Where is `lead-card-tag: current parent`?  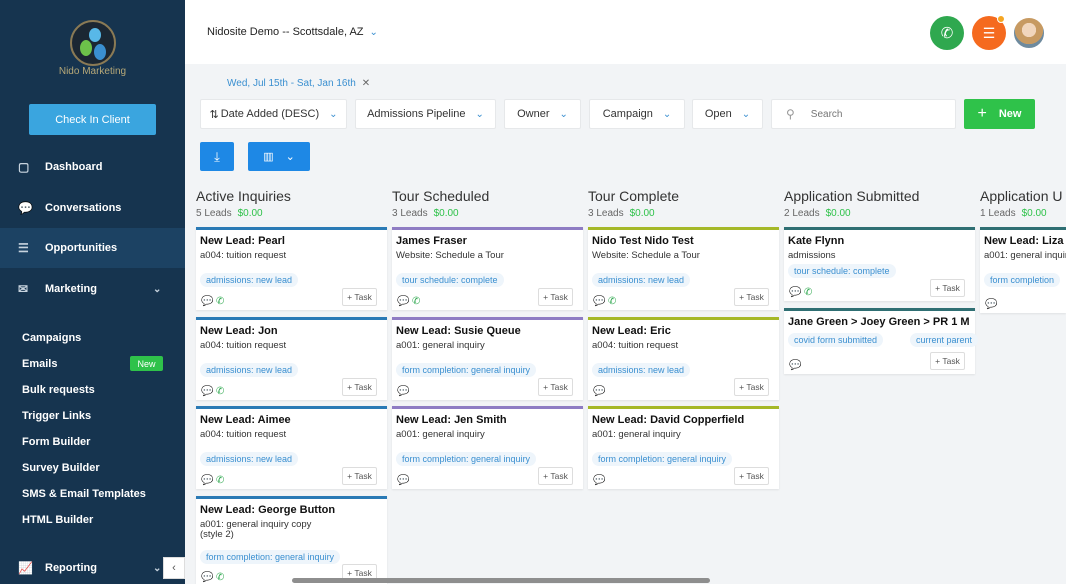 lead-card-tag: current parent is located at coordinates (944, 340).